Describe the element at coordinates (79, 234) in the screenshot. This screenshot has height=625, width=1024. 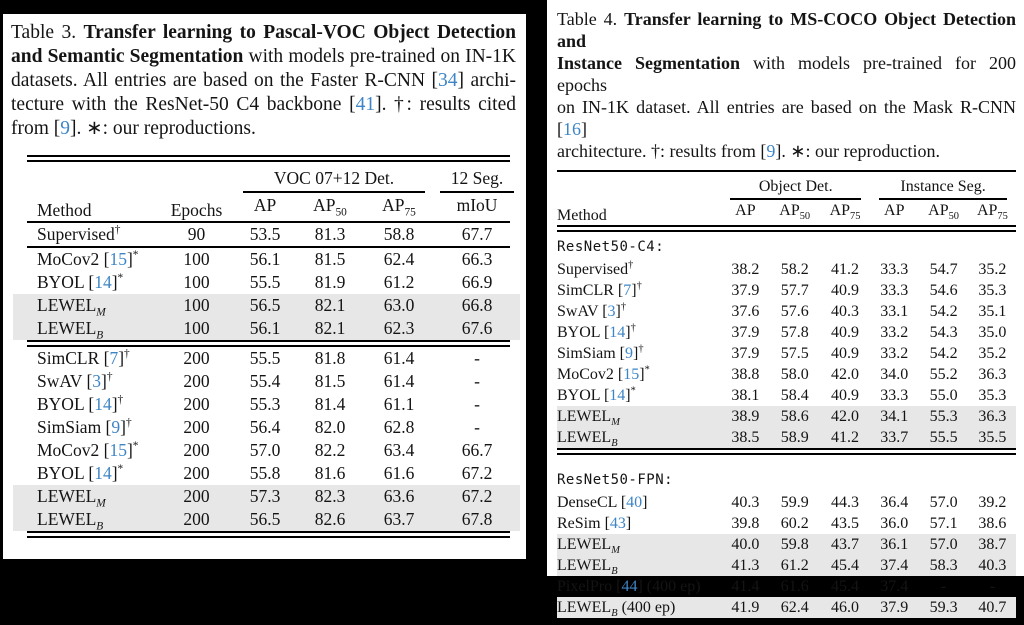
I see `method-cell: Supervised†` at that location.